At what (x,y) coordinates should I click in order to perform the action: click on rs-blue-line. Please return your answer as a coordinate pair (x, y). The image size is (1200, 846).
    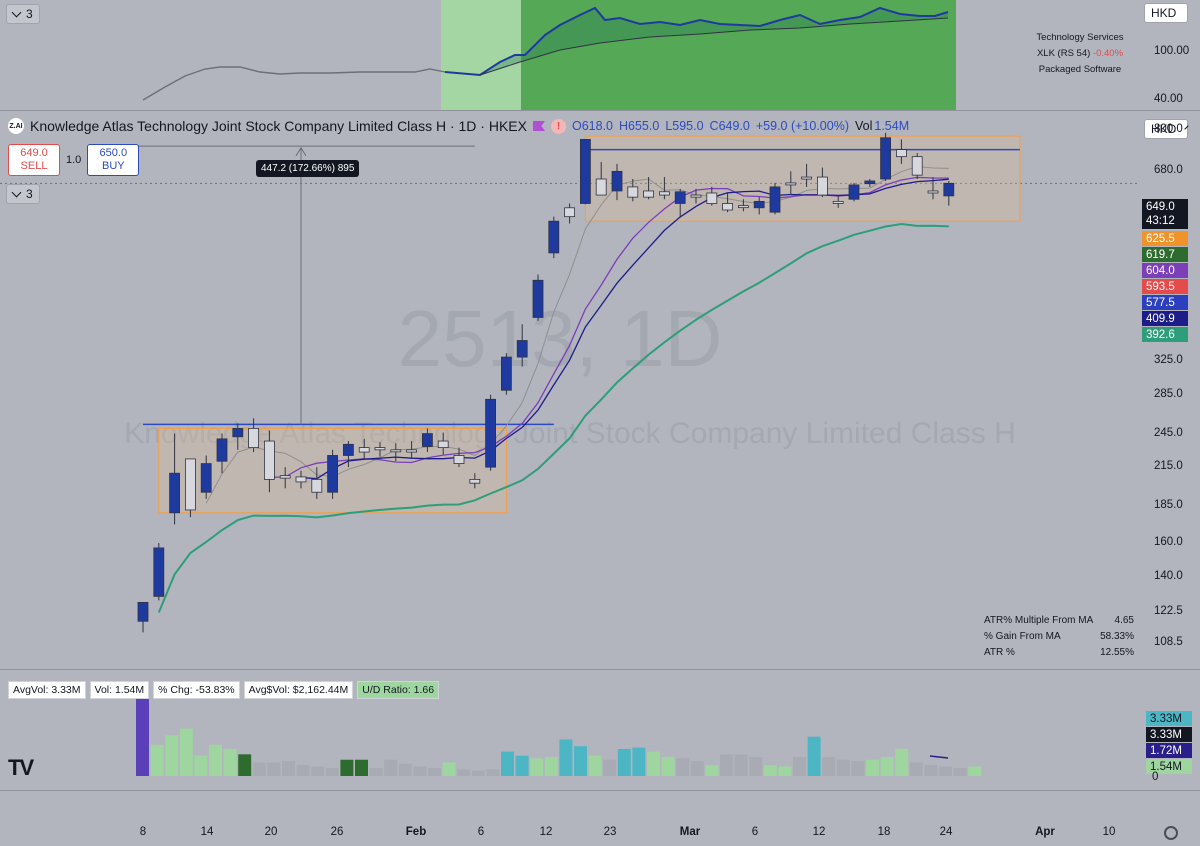
    Looking at the image, I should click on (696, 41).